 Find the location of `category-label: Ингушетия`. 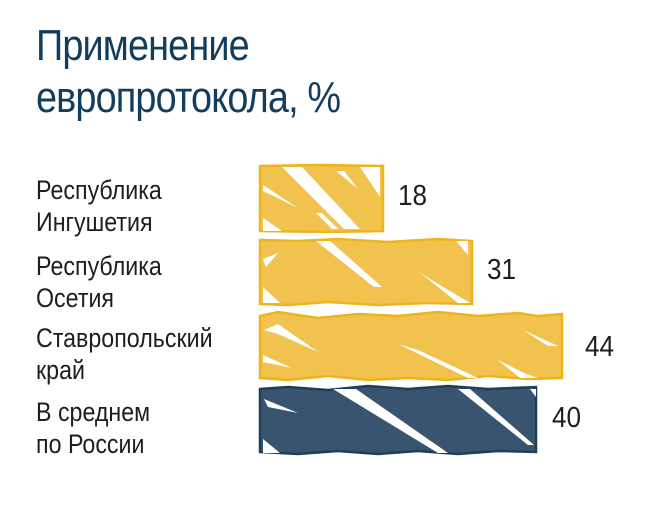

category-label: Ингушетия is located at coordinates (94, 222).